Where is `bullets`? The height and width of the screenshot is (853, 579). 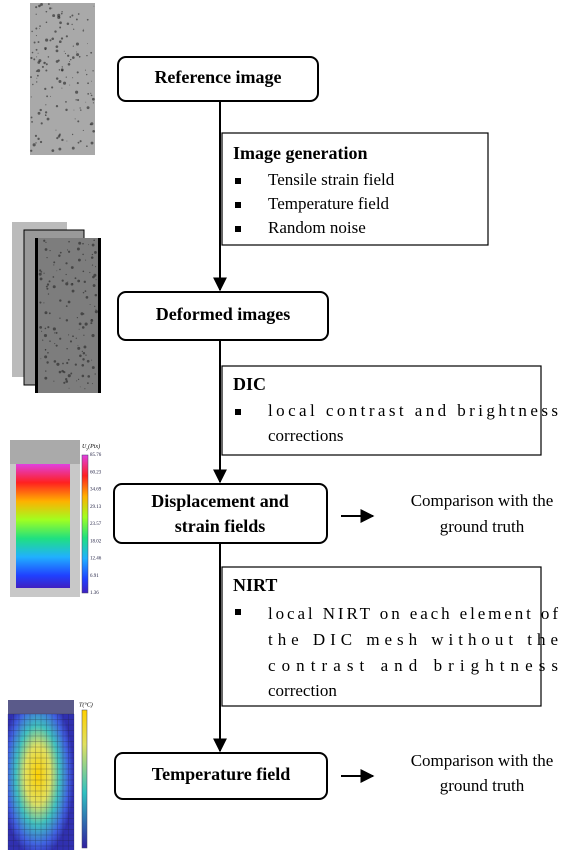 bullets is located at coordinates (238, 396).